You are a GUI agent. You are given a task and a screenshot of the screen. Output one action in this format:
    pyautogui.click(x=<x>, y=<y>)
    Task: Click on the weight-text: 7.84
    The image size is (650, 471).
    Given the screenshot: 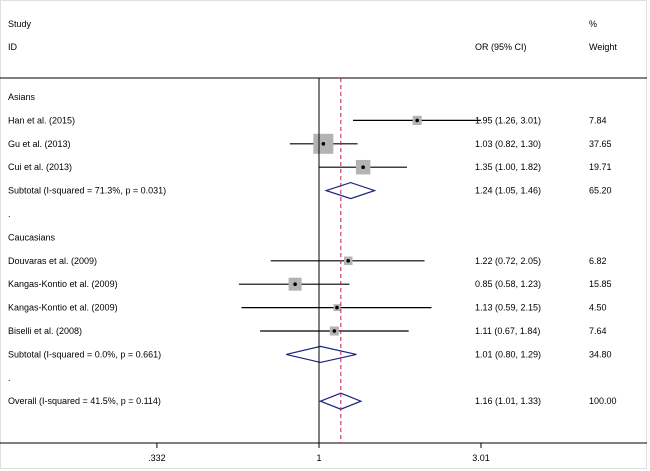 What is the action you would take?
    pyautogui.click(x=598, y=120)
    